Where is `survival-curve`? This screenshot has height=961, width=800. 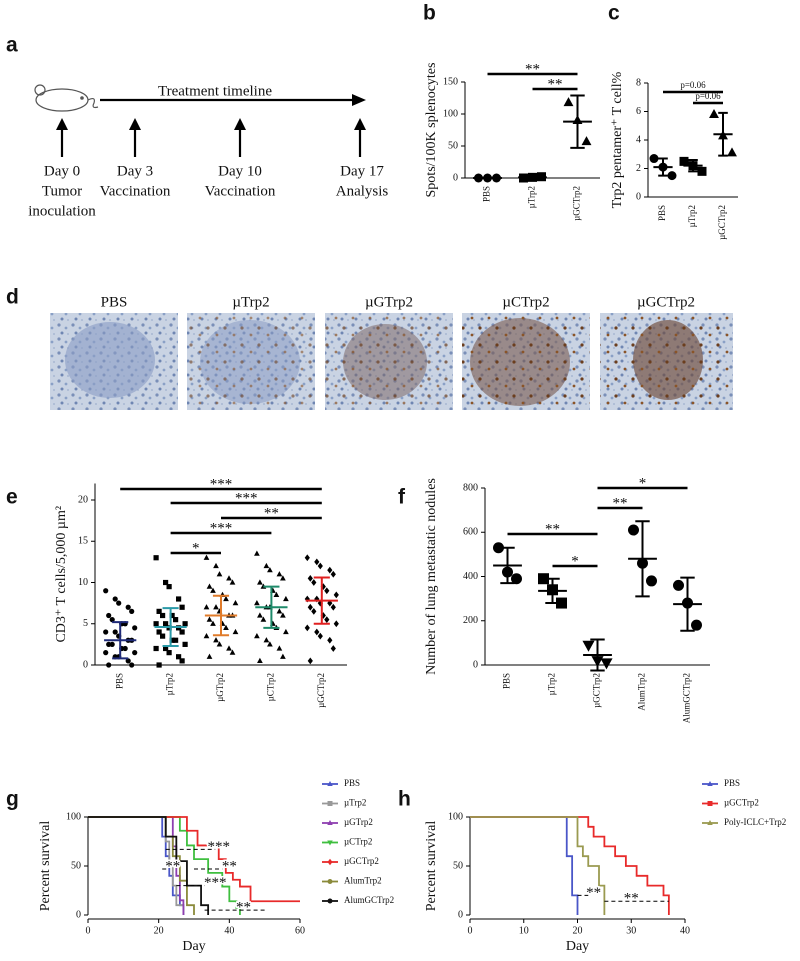
survival-curve is located at coordinates (164, 865).